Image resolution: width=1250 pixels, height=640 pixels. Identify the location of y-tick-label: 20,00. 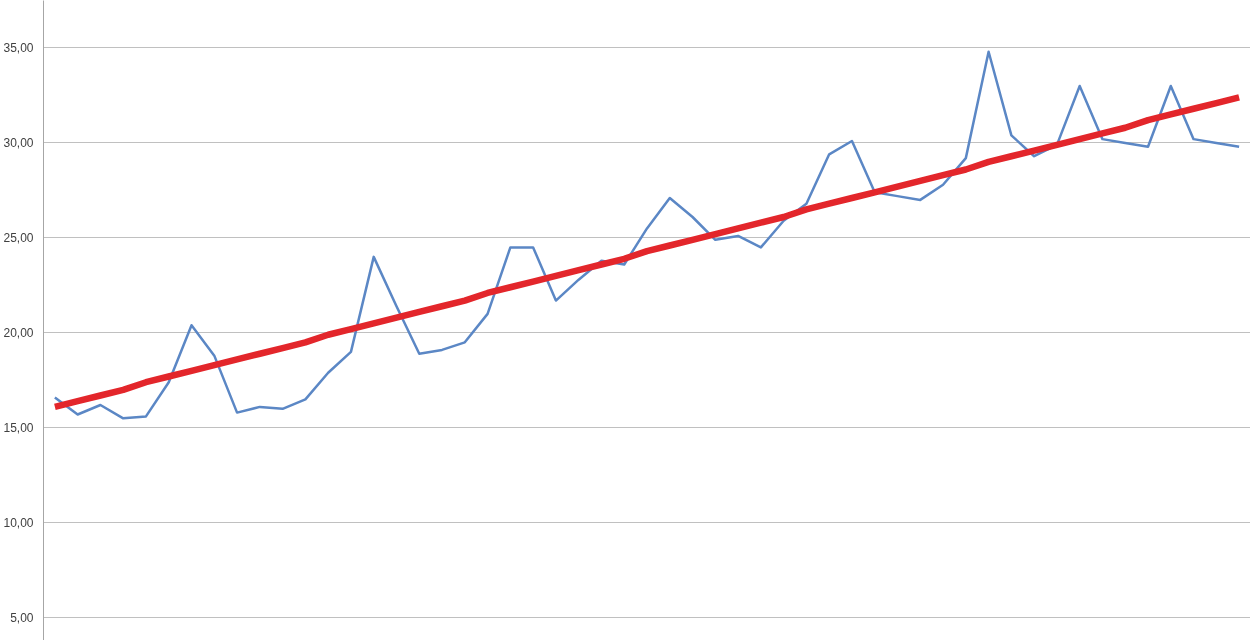
(18, 333).